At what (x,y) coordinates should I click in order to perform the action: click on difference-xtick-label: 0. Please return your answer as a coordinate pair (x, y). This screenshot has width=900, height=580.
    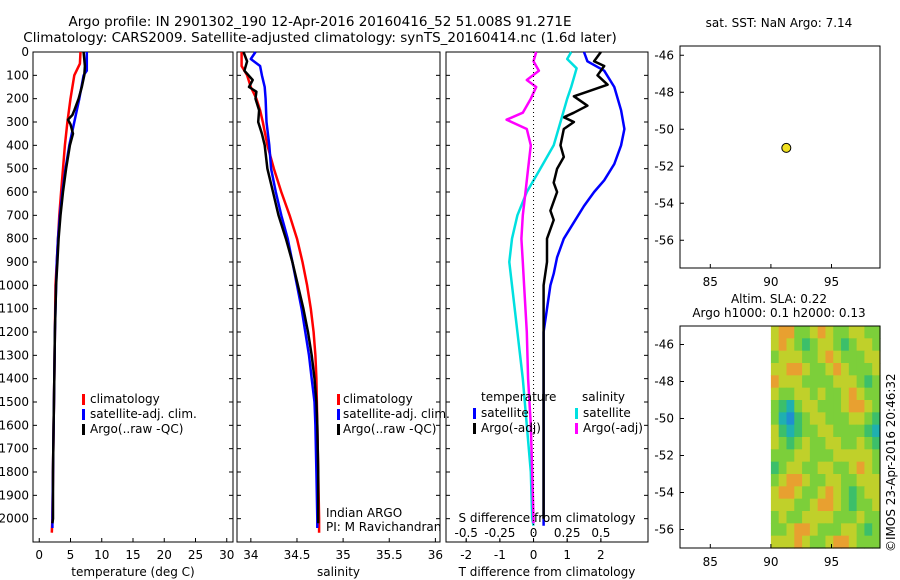
    Looking at the image, I should click on (534, 555).